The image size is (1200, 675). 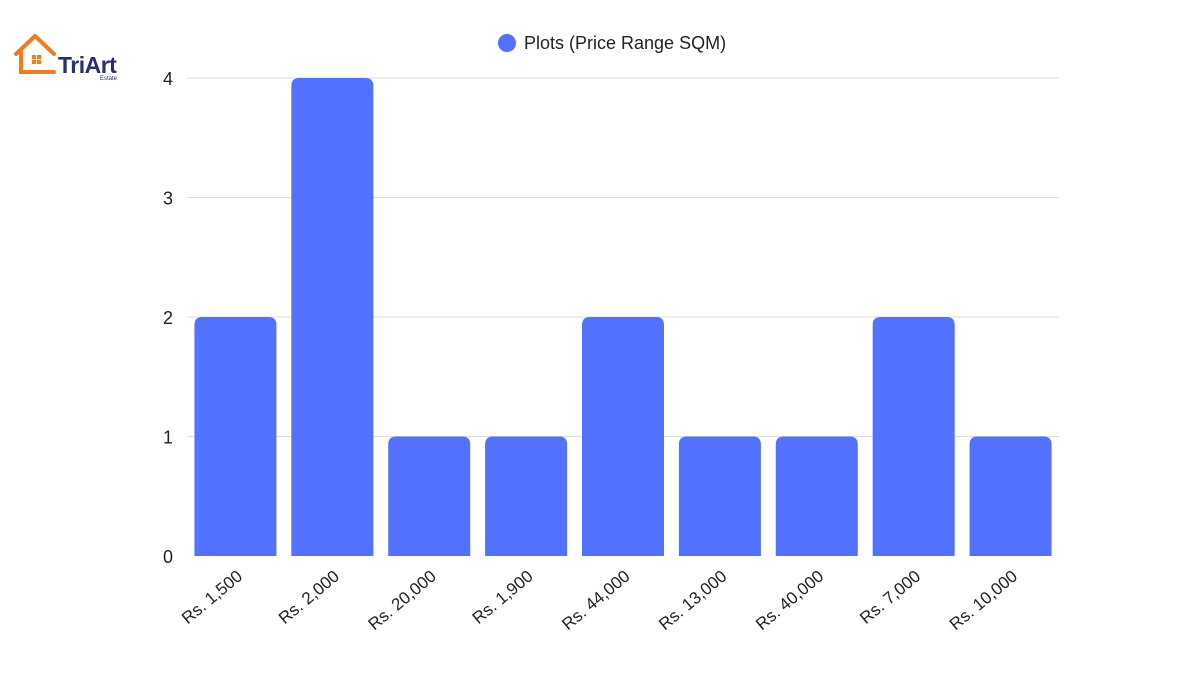 I want to click on brand-tagline: Estate, so click(x=109, y=79).